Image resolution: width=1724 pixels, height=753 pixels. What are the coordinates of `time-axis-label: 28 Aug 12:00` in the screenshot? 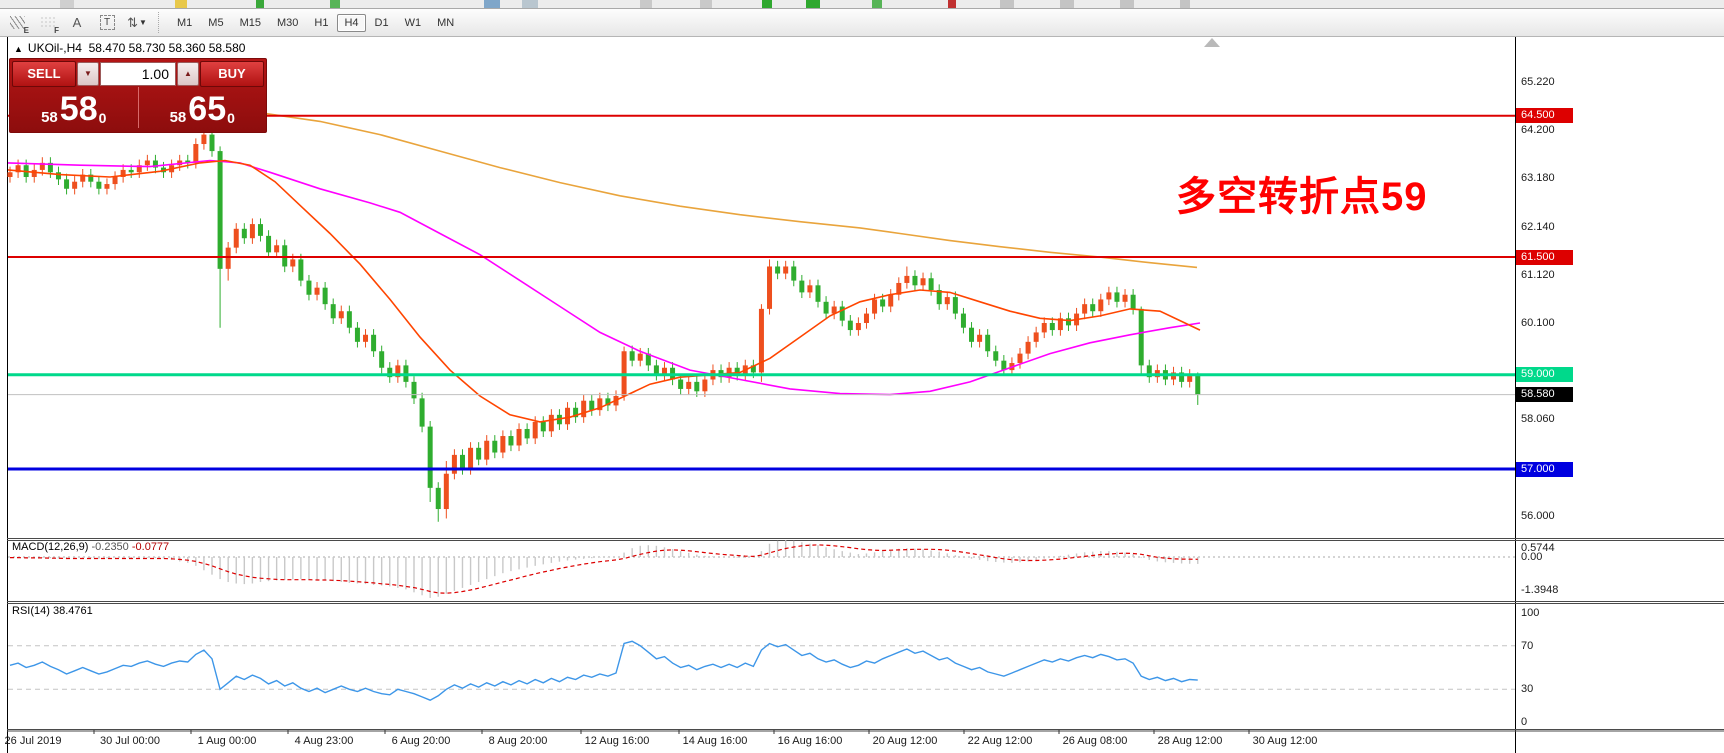 It's located at (1190, 741).